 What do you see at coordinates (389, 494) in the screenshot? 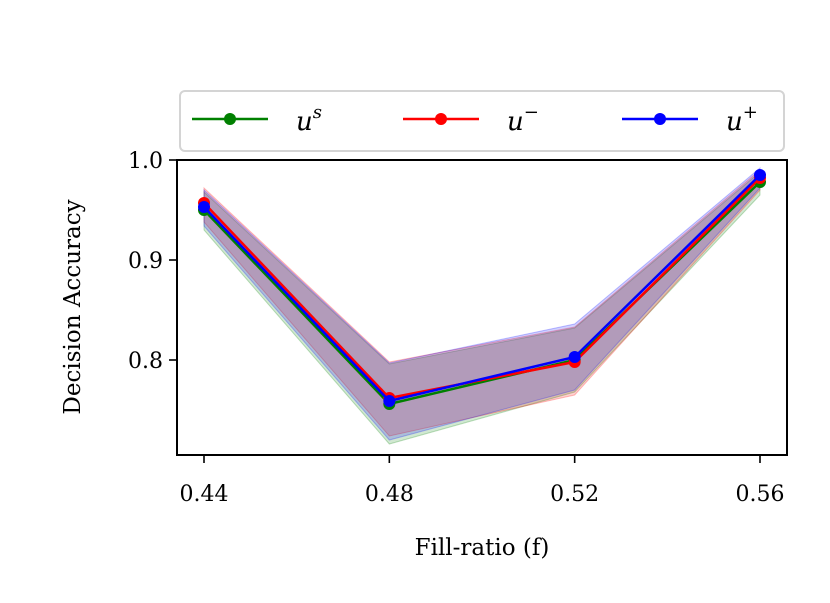
I see `x-tick-label-1: 0.48` at bounding box center [389, 494].